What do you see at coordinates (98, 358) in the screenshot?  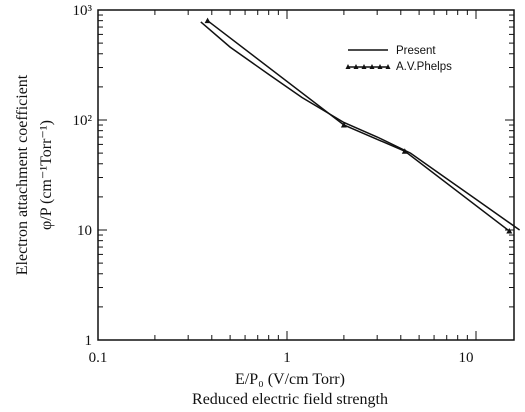 I see `x-tick-label-0.1: 0.1` at bounding box center [98, 358].